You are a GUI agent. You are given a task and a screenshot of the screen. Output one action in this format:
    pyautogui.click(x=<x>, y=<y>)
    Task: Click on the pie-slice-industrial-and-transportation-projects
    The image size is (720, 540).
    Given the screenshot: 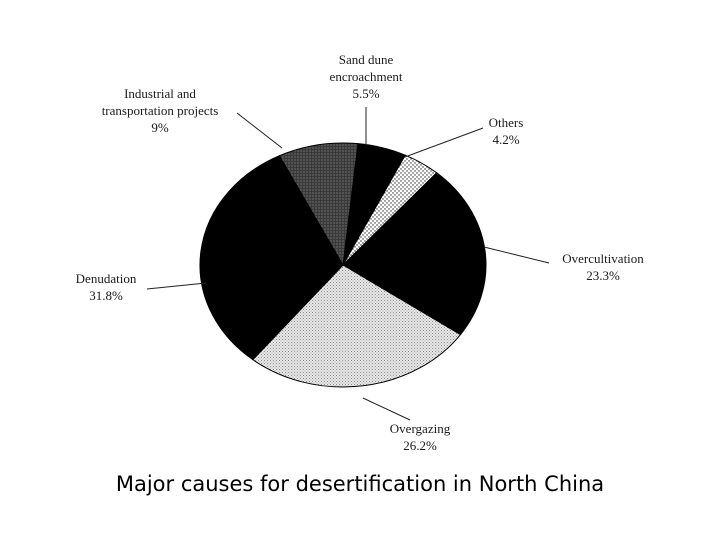 What is the action you would take?
    pyautogui.click(x=318, y=204)
    